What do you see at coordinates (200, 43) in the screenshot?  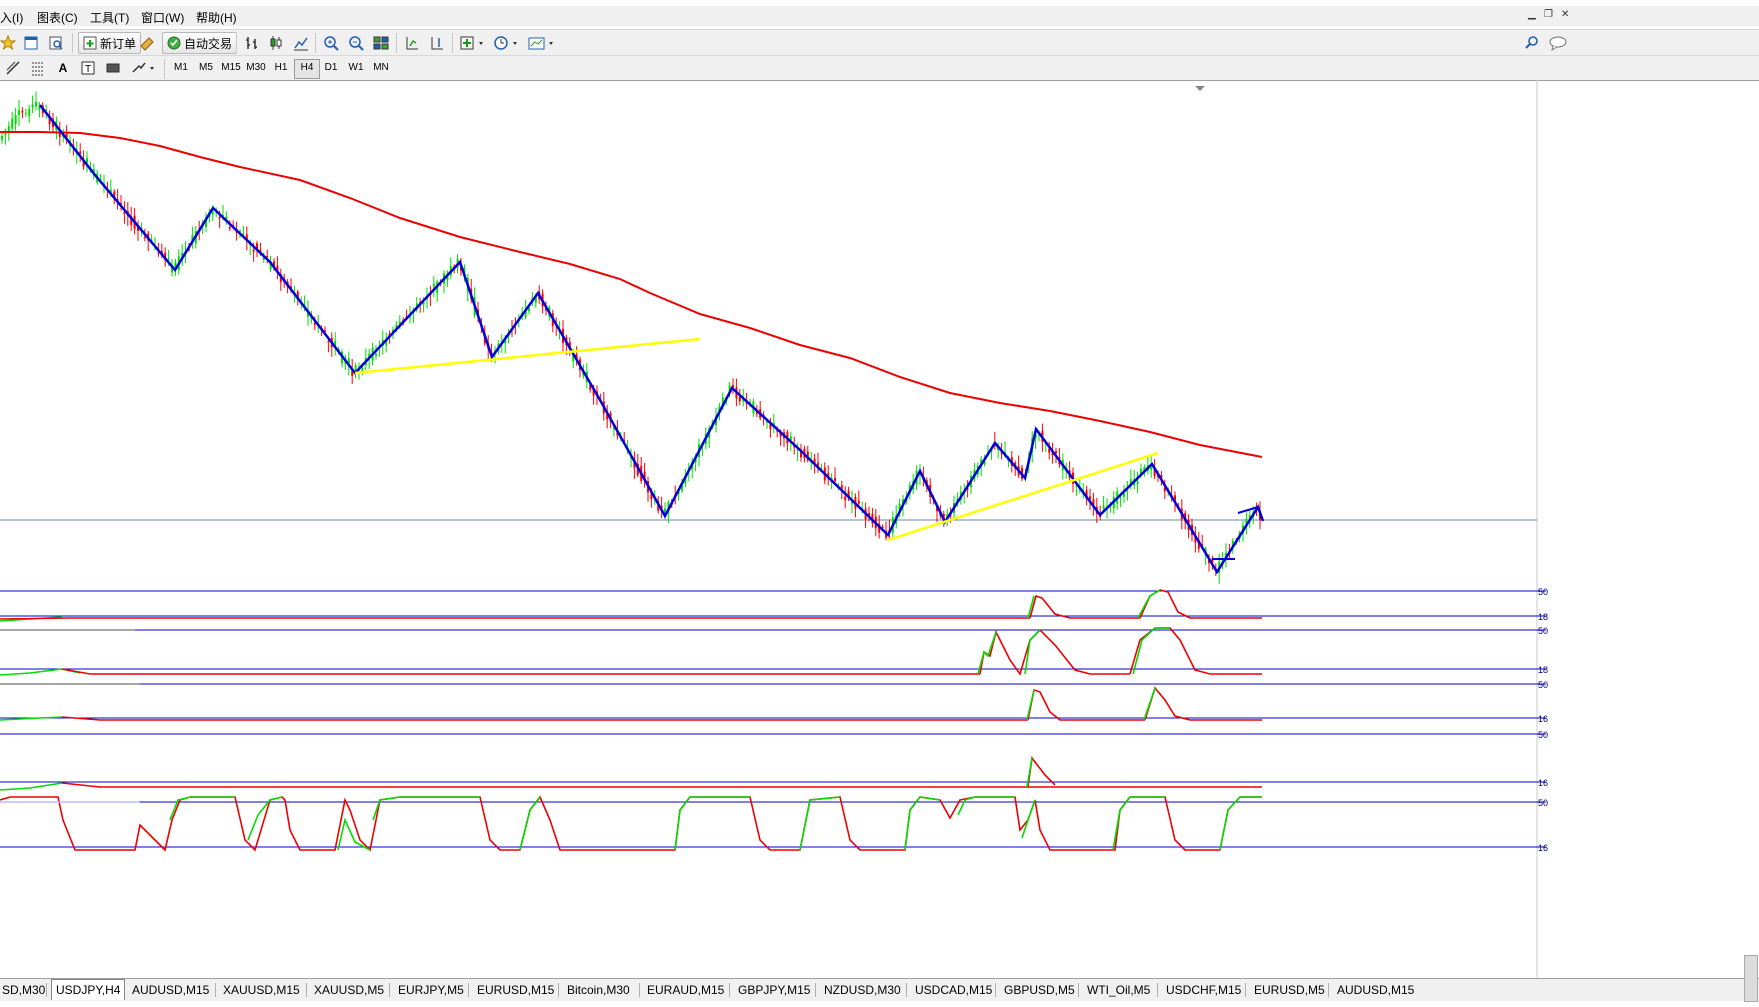 I see `auto-trading-button: 自动交易` at bounding box center [200, 43].